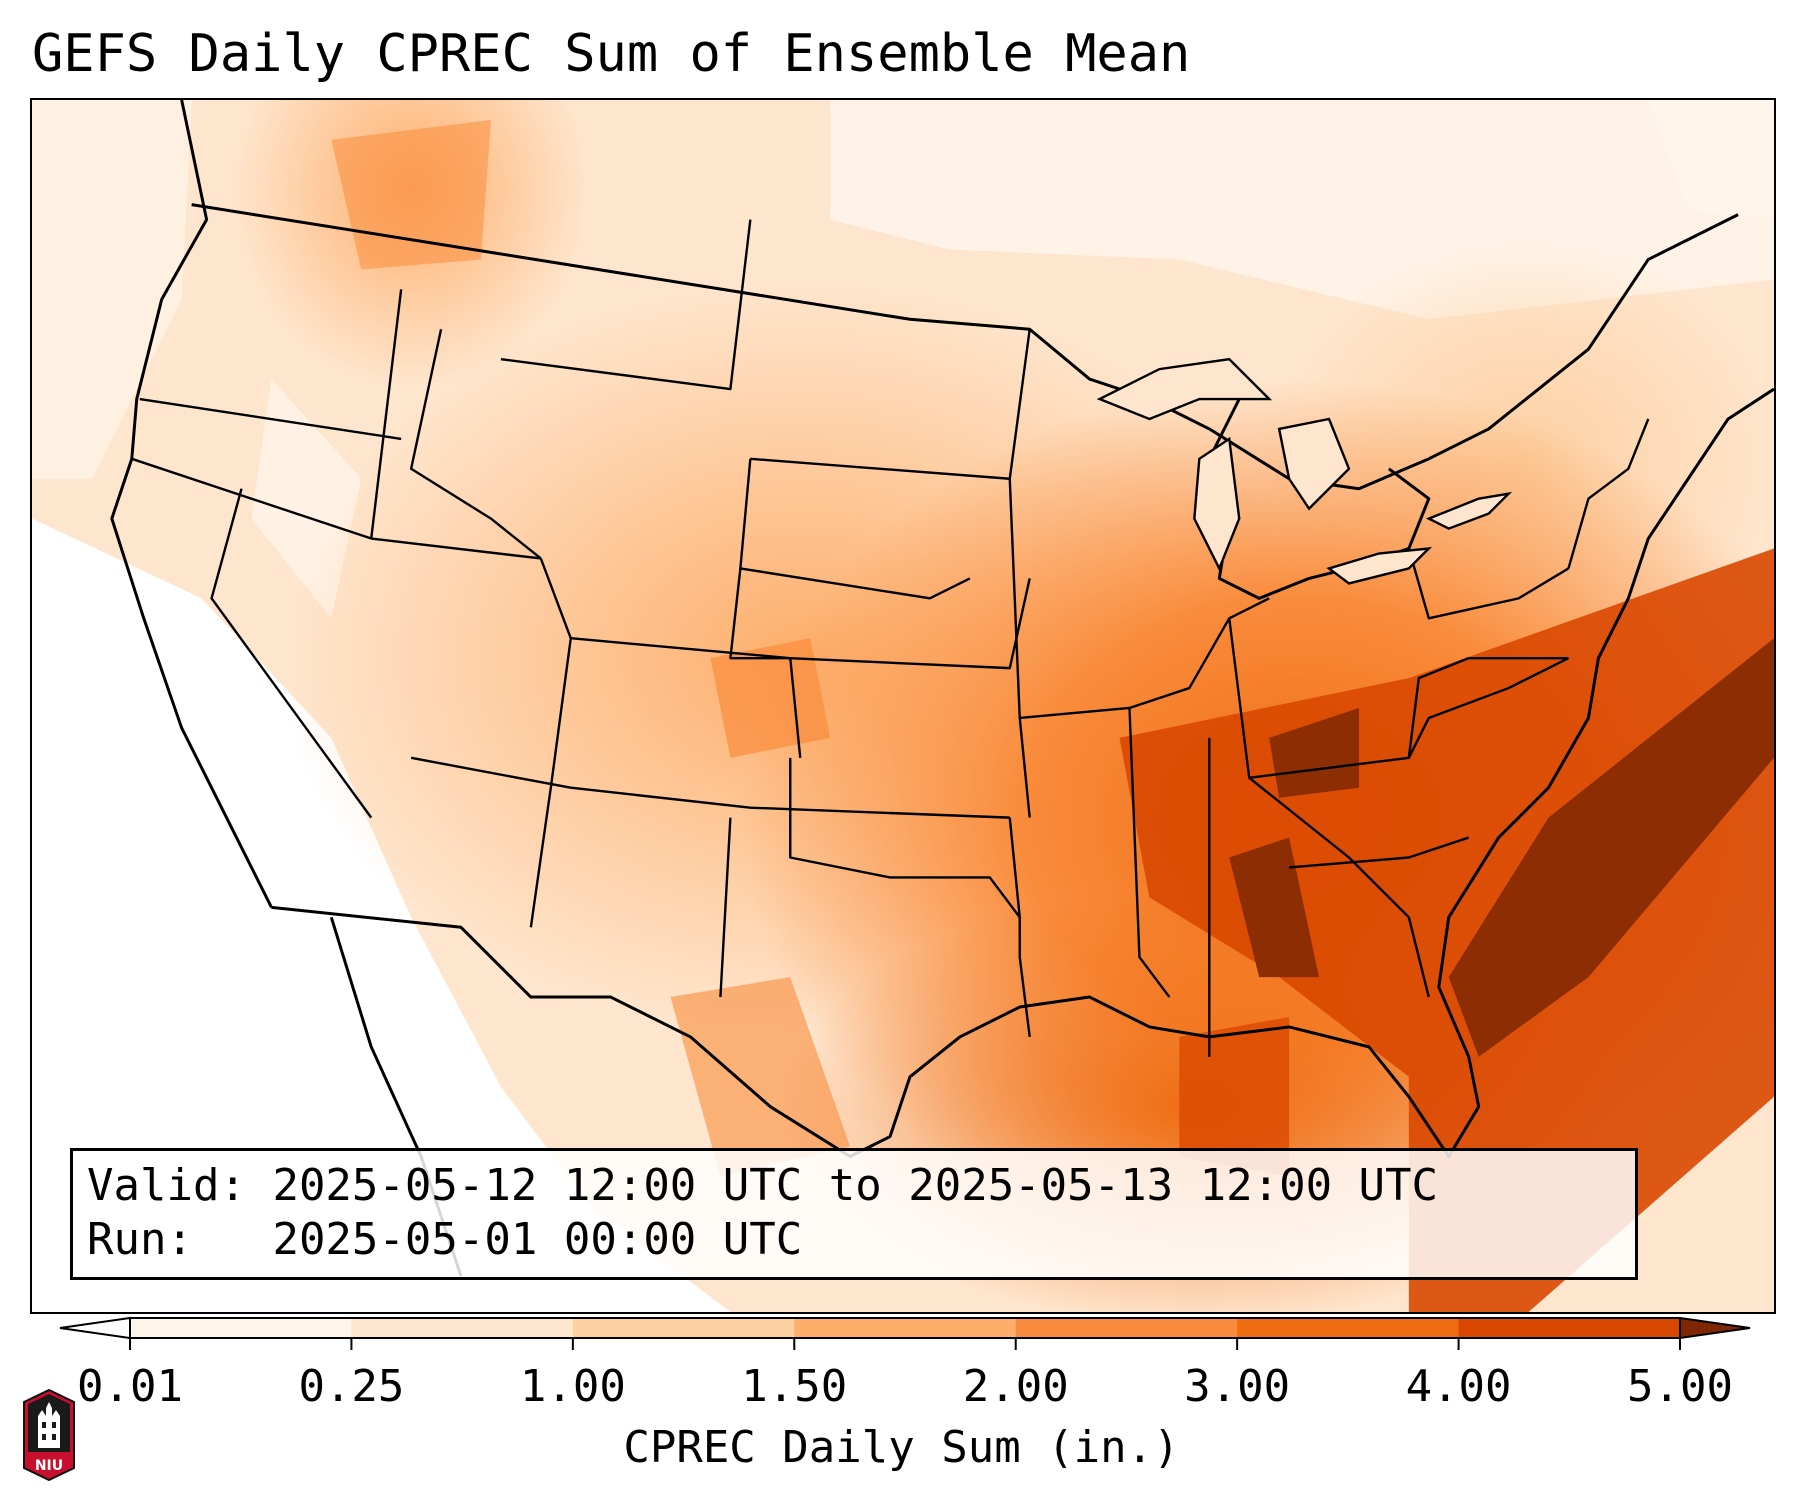  Describe the element at coordinates (794, 1386) in the screenshot. I see `colorbar-tick-label: 1.50` at that location.